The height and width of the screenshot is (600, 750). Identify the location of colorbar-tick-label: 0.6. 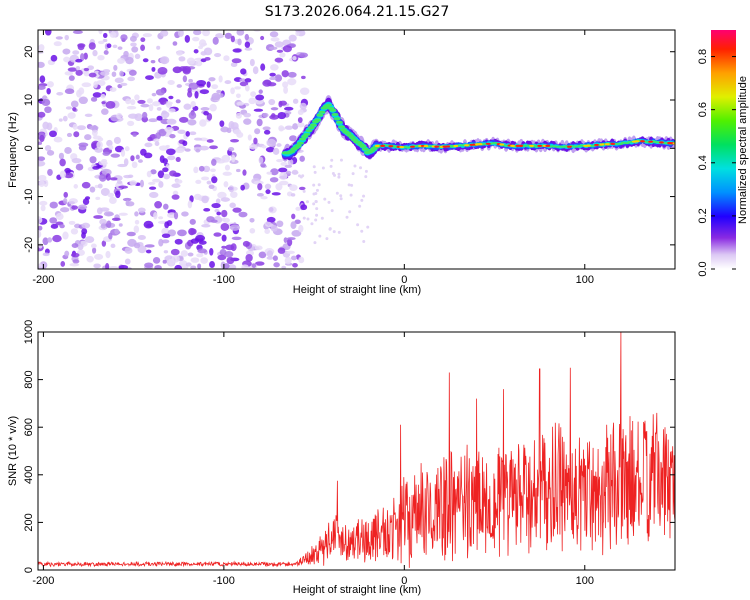
(703, 109).